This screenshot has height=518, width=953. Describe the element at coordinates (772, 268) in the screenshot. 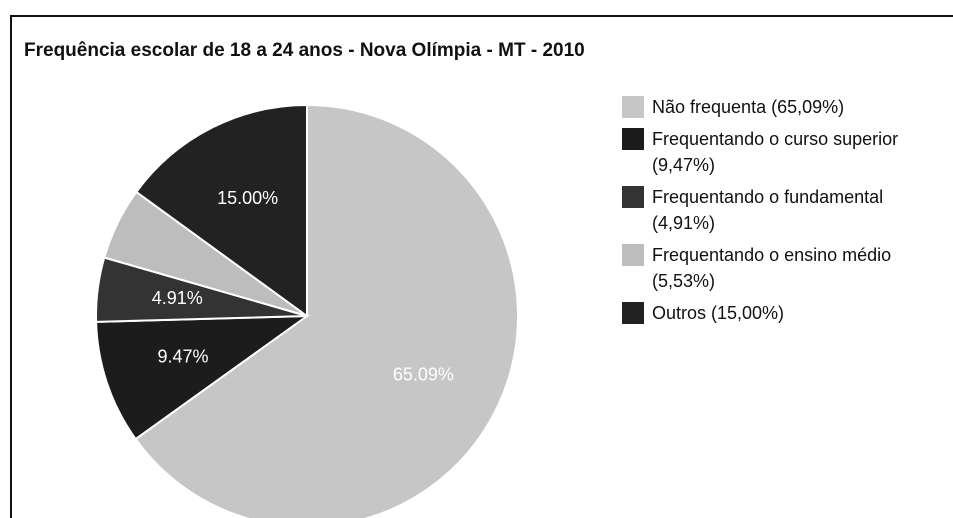

I see `legend-label: Frequentando o ensino médio (5,53%)` at that location.